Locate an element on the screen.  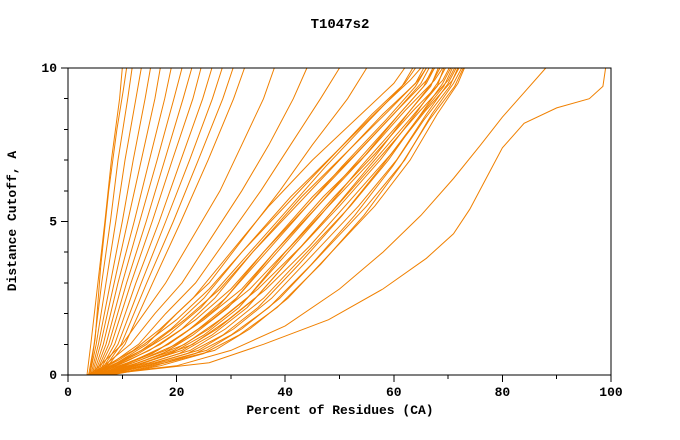
x-axis-label: Percent of Residues (CA) is located at coordinates (339, 410).